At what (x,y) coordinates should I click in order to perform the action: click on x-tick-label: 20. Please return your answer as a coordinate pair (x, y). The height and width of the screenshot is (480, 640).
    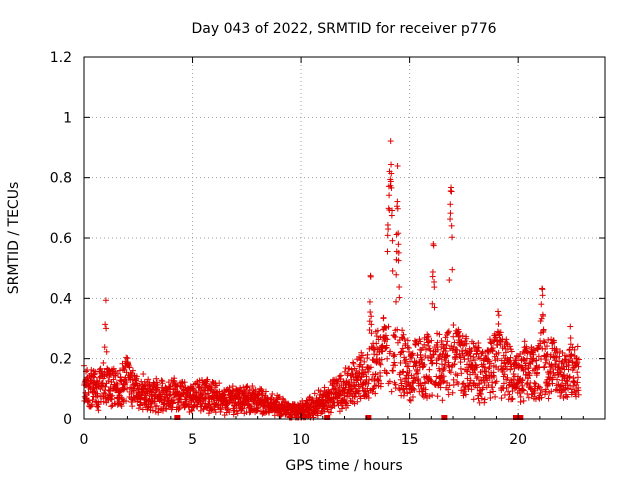
    Looking at the image, I should click on (518, 440).